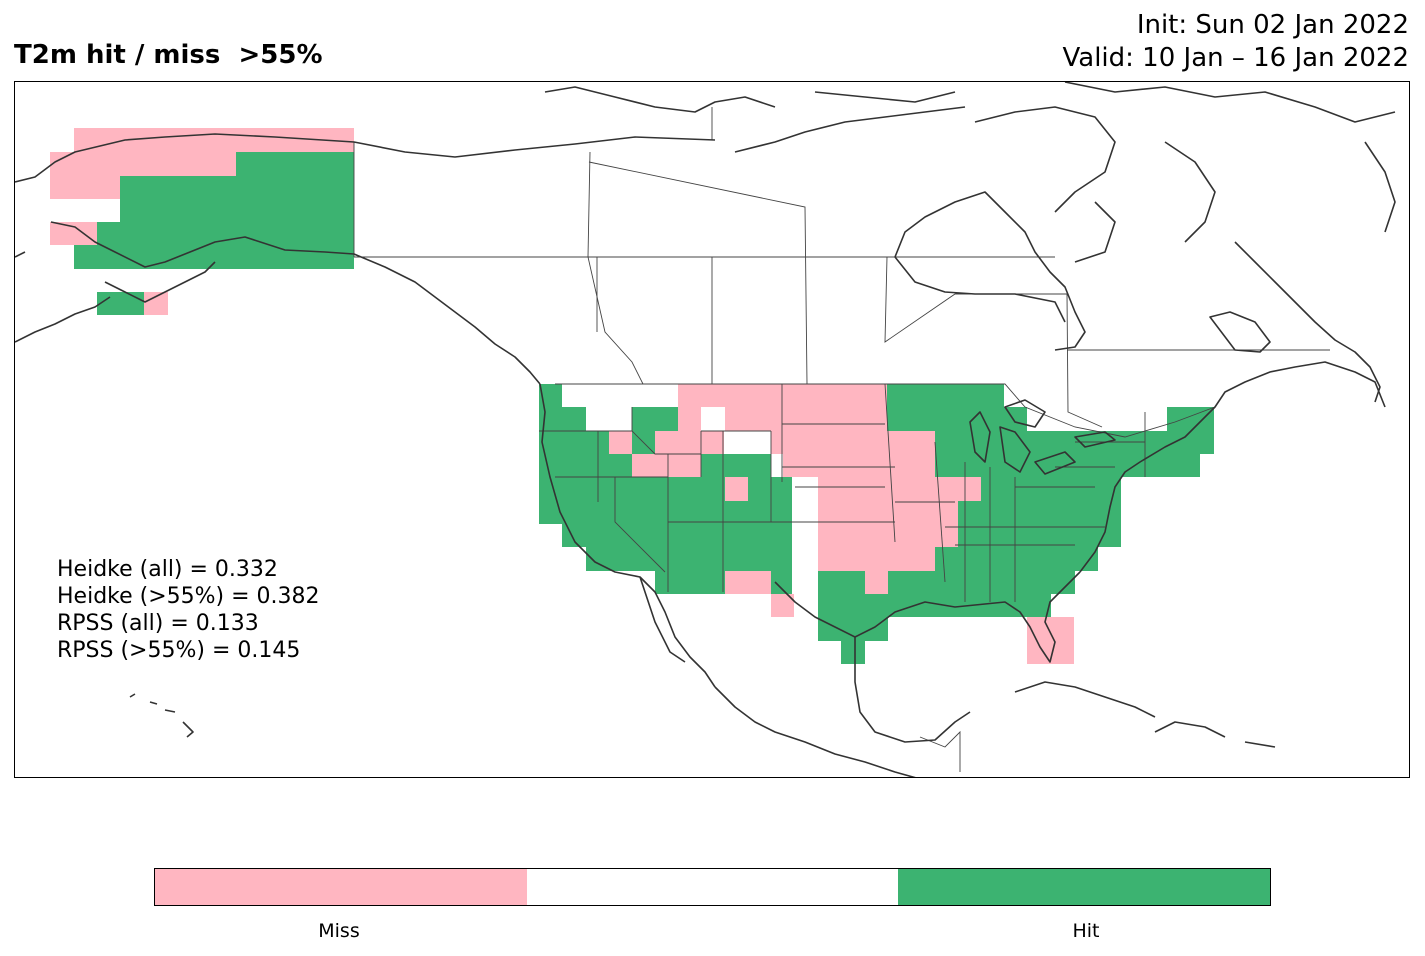 The width and height of the screenshot is (1425, 956). Describe the element at coordinates (1236, 58) in the screenshot. I see `valid-period: Valid: 10 Jan – 16 Jan 2022` at that location.